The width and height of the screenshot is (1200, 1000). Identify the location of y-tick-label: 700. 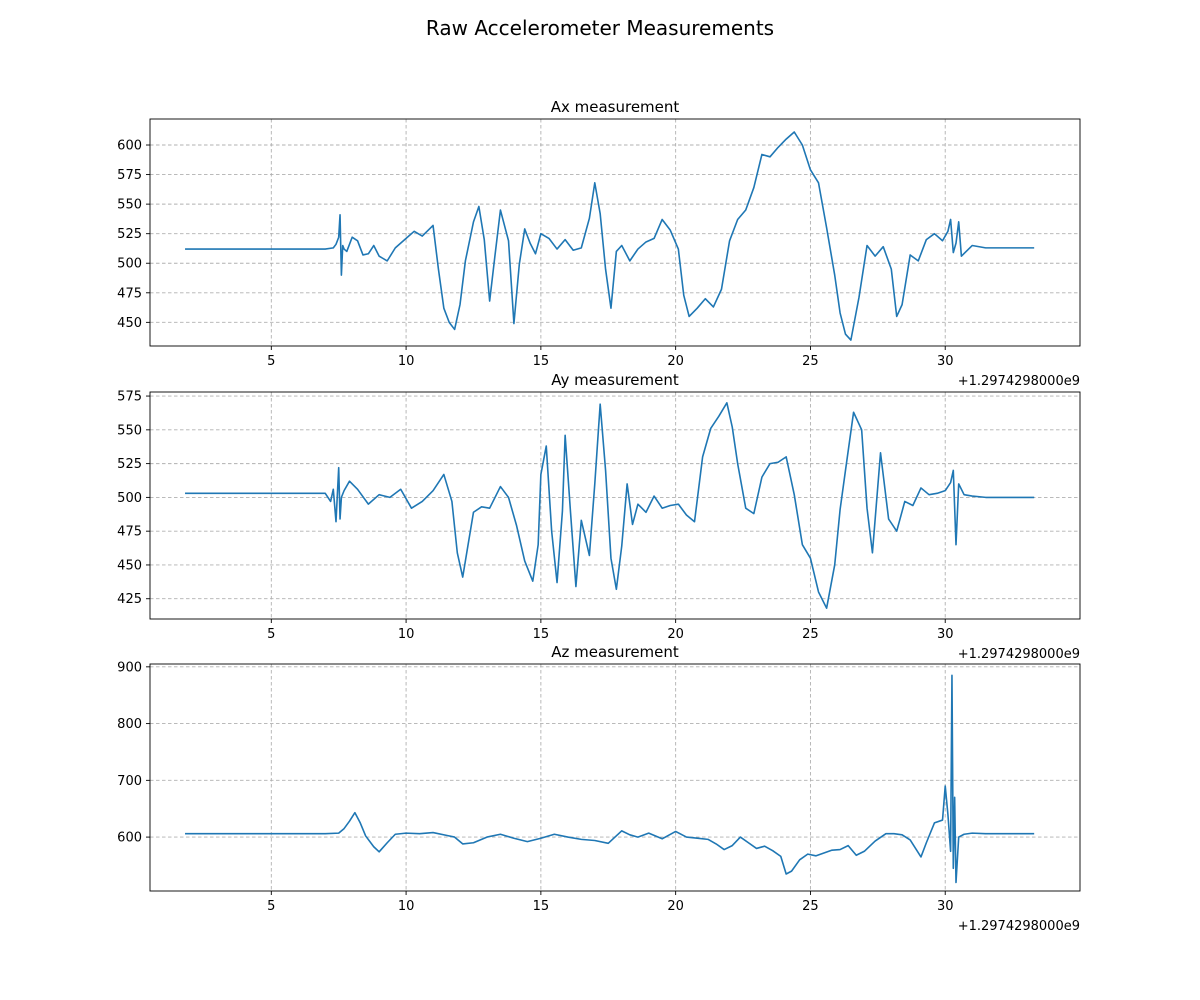
(129, 781).